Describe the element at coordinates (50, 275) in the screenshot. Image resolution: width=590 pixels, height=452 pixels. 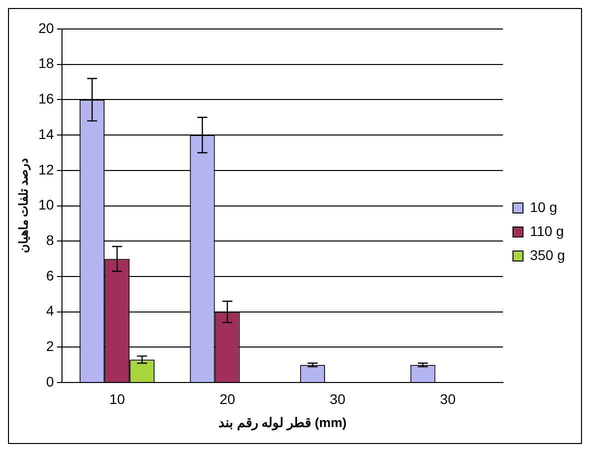
I see `y-tick-label: 6` at that location.